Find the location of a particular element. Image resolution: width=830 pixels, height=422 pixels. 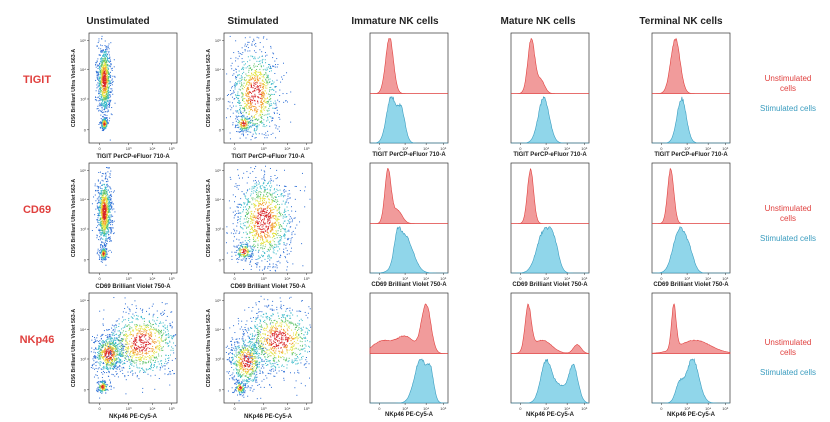

row-label-nkp46: NKp46 is located at coordinates (37, 340).